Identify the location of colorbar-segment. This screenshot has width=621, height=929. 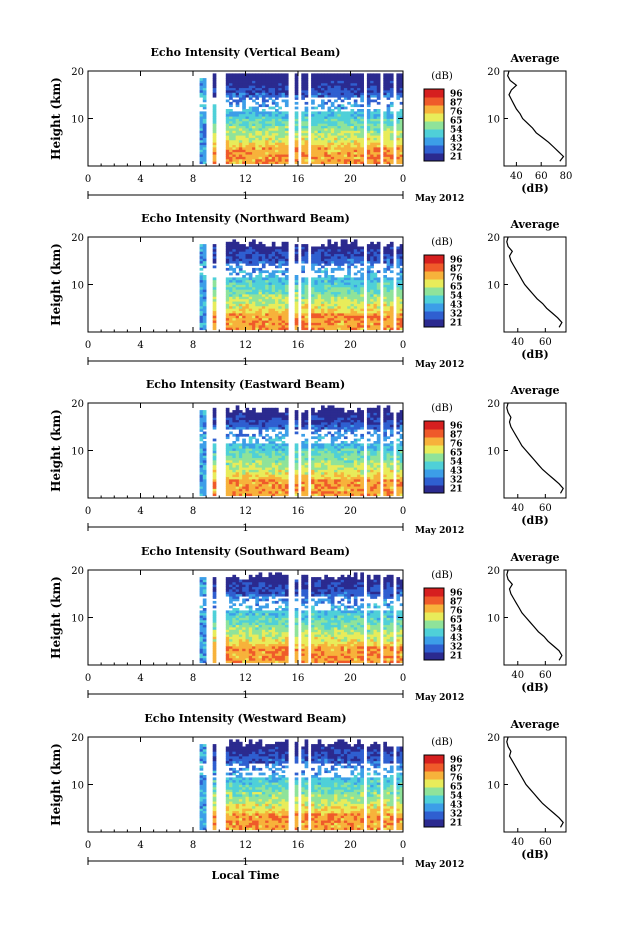
(434, 283).